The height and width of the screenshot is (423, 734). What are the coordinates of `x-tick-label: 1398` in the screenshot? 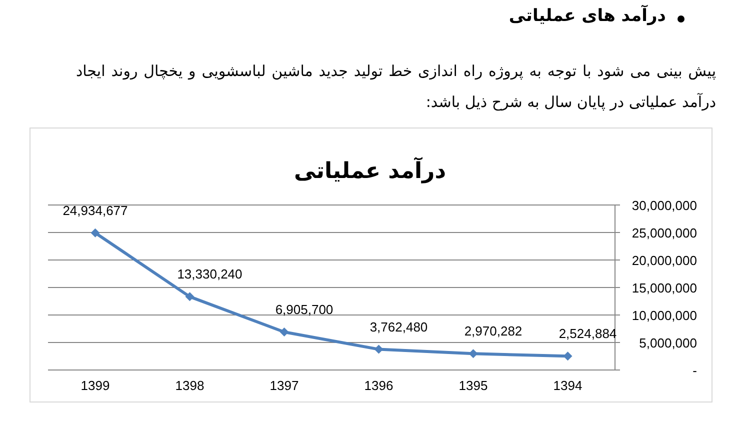 It's located at (189, 385).